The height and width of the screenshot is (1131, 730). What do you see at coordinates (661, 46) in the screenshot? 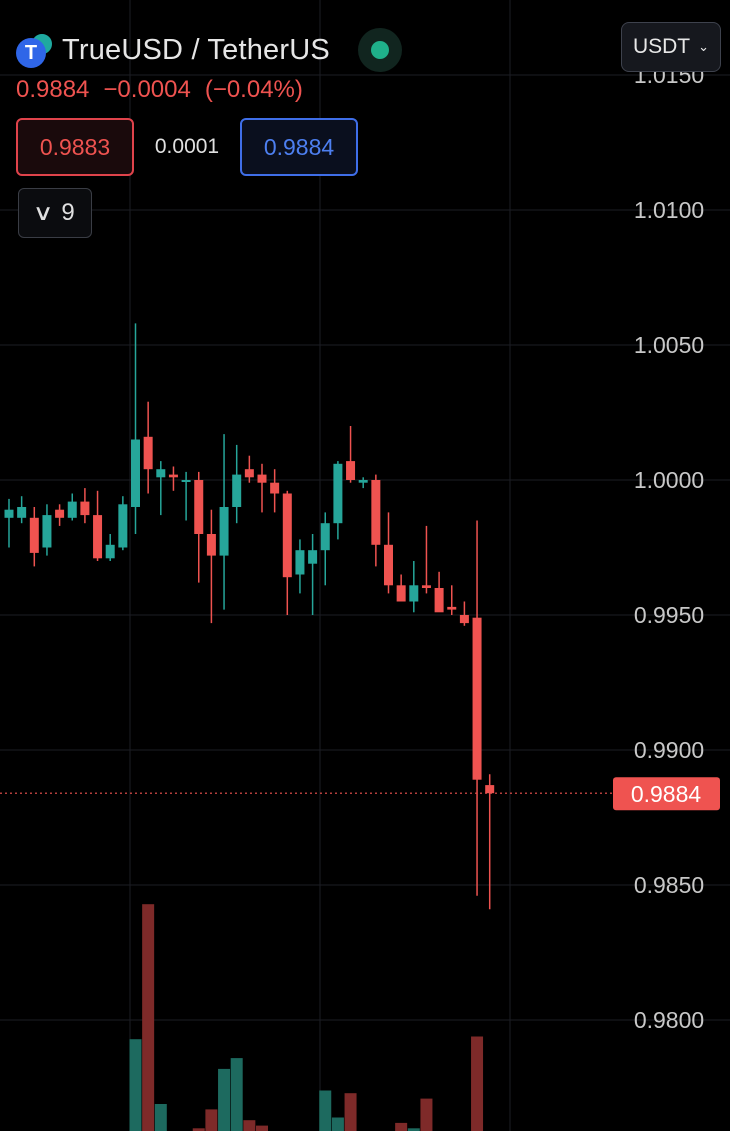
I see `currency-label: USDT` at bounding box center [661, 46].